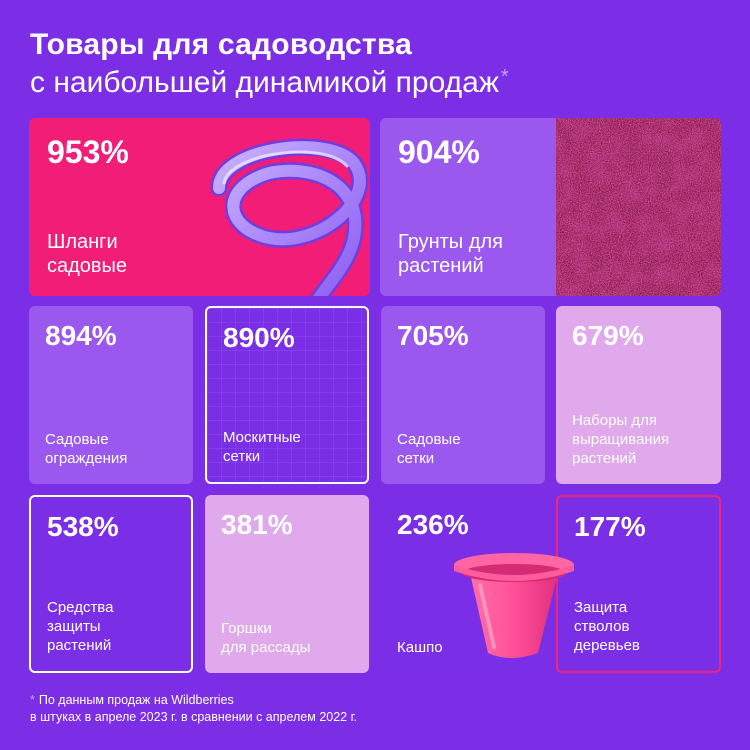  I want to click on subtitle-text: с наибольшей динамикой продаж, so click(264, 82).